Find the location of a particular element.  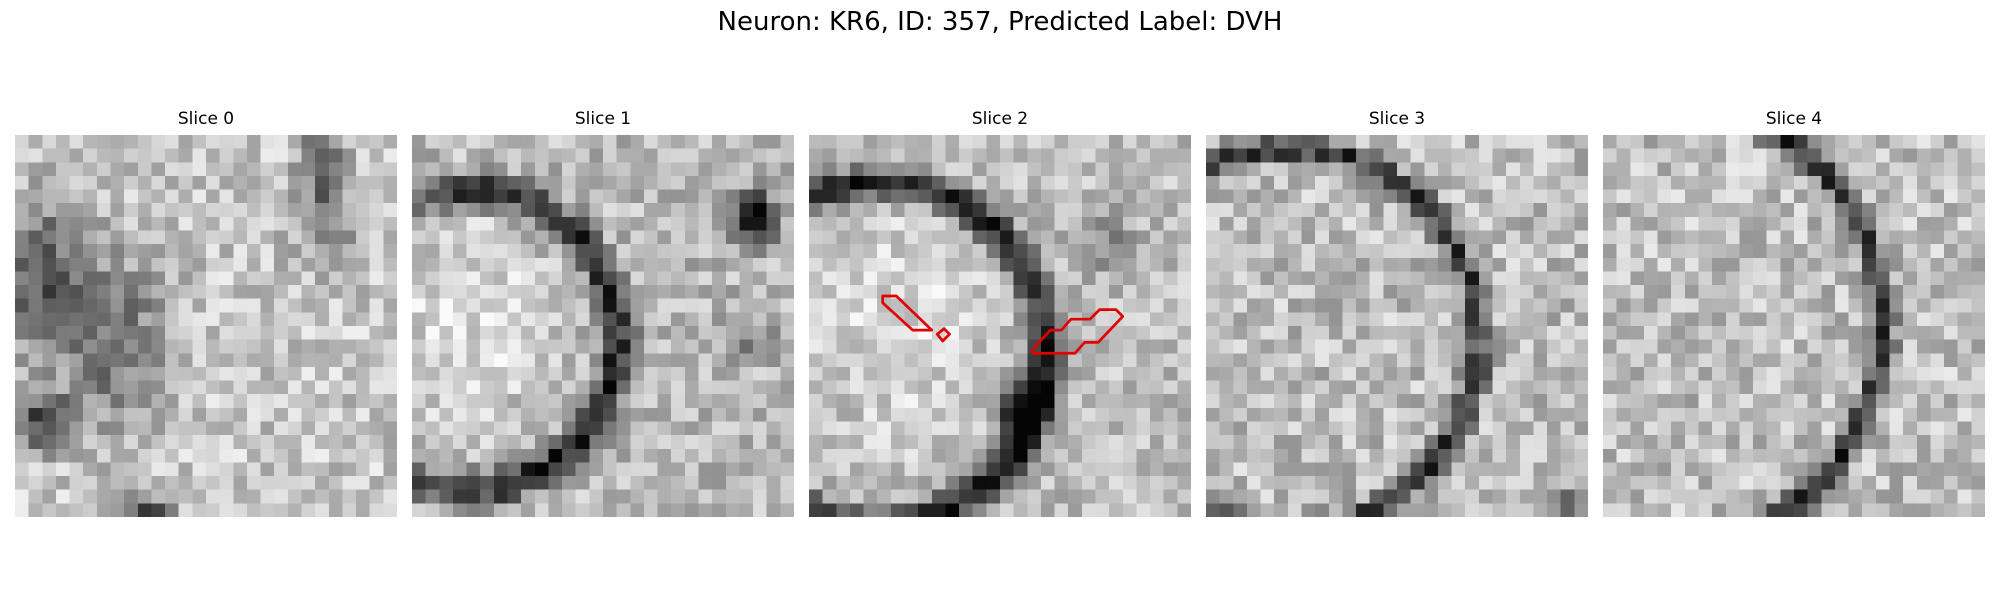

slice-panel-4: Slice 4 is located at coordinates (1794, 312).